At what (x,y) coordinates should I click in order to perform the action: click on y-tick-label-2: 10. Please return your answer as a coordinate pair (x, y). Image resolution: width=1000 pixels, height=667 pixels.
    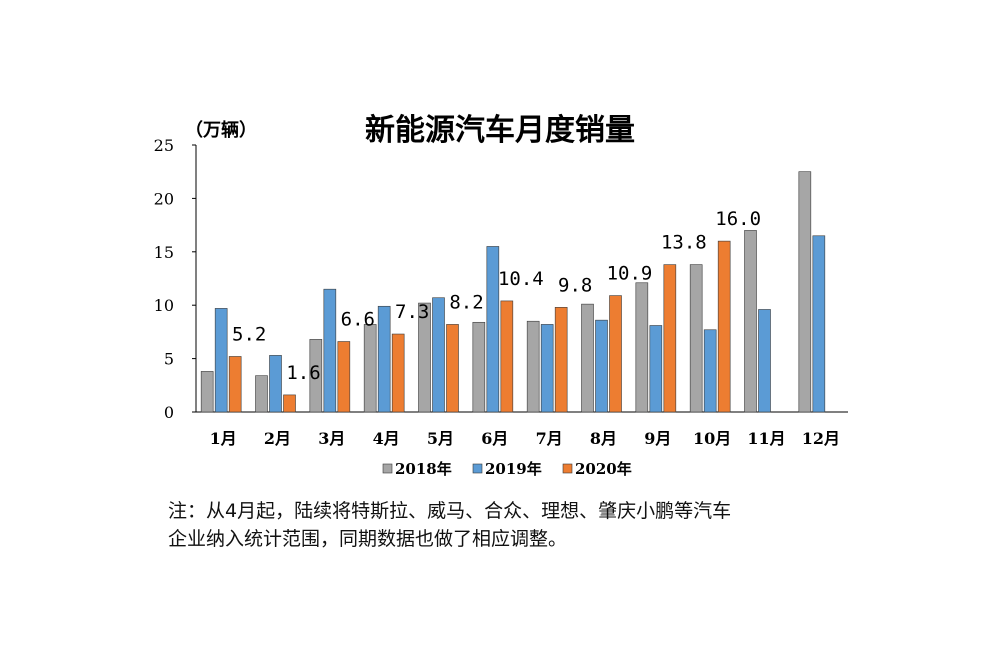
    Looking at the image, I should click on (164, 305).